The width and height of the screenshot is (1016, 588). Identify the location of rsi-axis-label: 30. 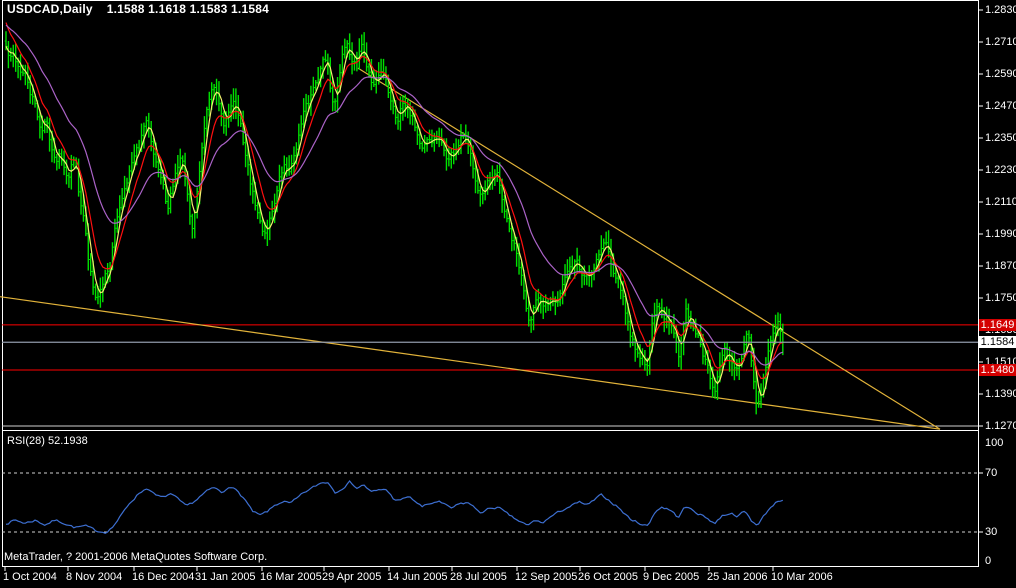
(991, 532).